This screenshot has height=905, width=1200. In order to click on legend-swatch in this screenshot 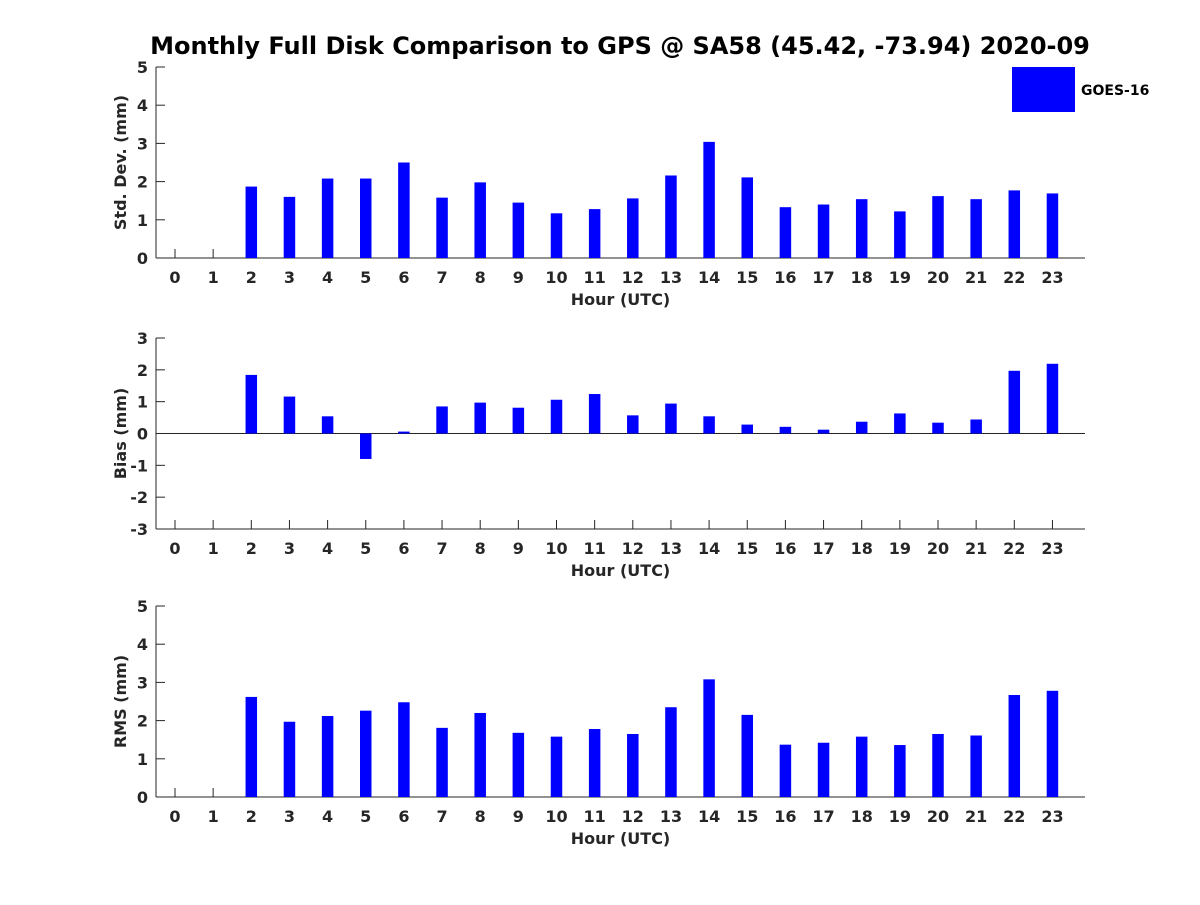, I will do `click(1043, 89)`.